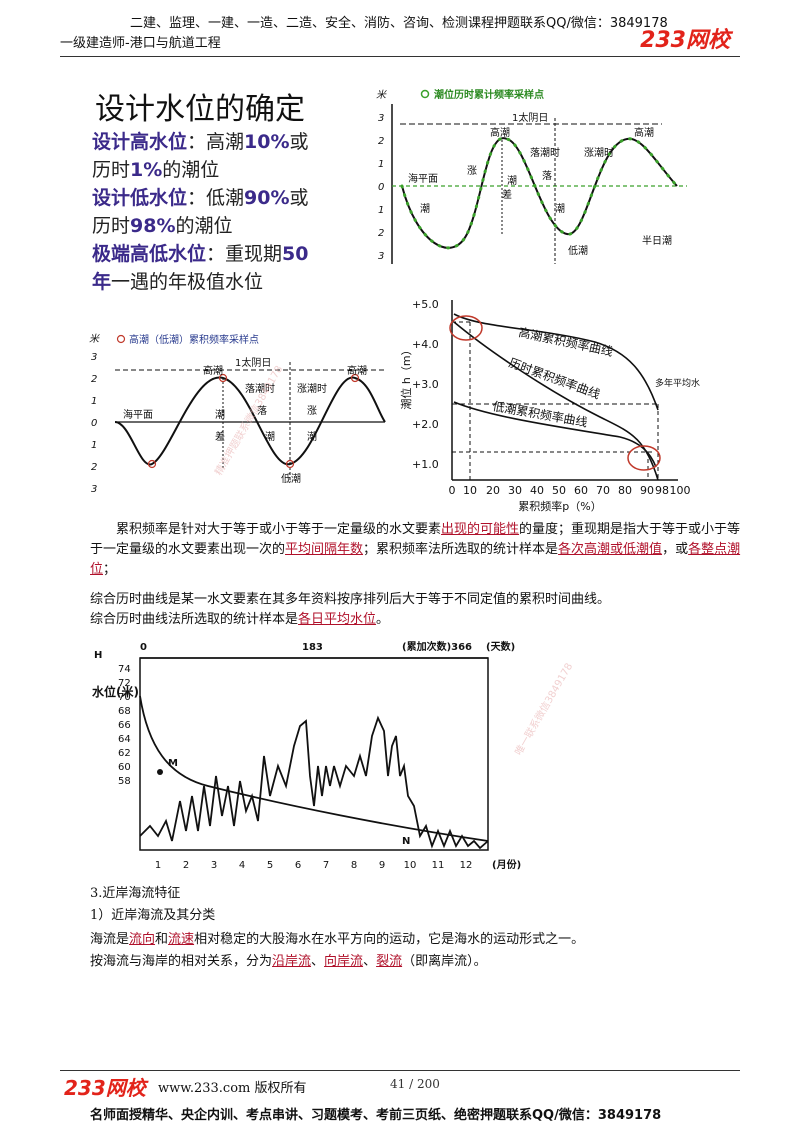 The image size is (800, 1132). What do you see at coordinates (149, 254) in the screenshot?
I see `bold-term: 极端高低水位` at bounding box center [149, 254].